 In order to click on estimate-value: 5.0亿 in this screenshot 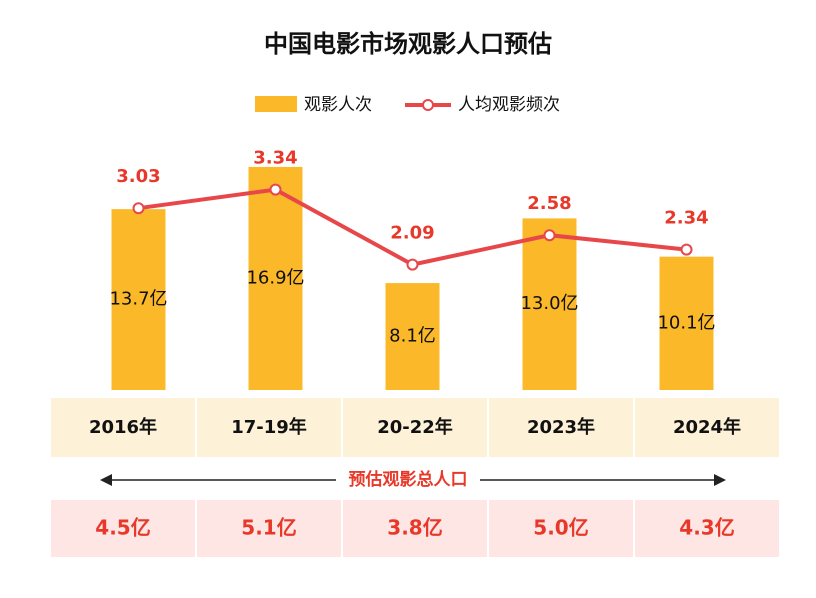, I will do `click(560, 528)`.